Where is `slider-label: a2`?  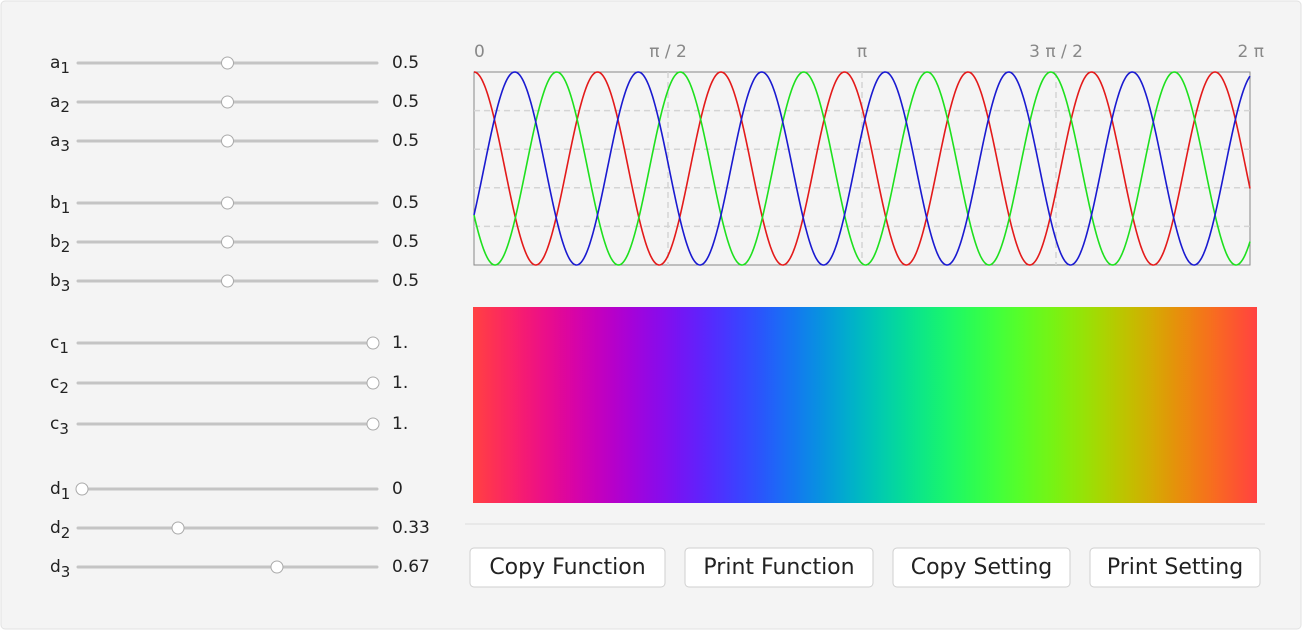 slider-label: a2 is located at coordinates (60, 104).